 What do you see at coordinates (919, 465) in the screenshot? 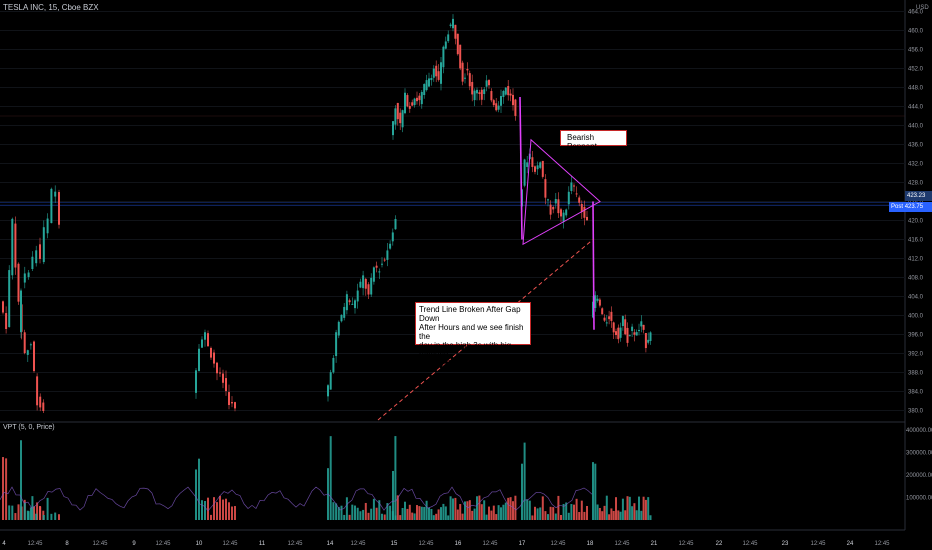
I see `volume-axis: 400000.00 300000.00 200000.00 100000.00` at bounding box center [919, 465].